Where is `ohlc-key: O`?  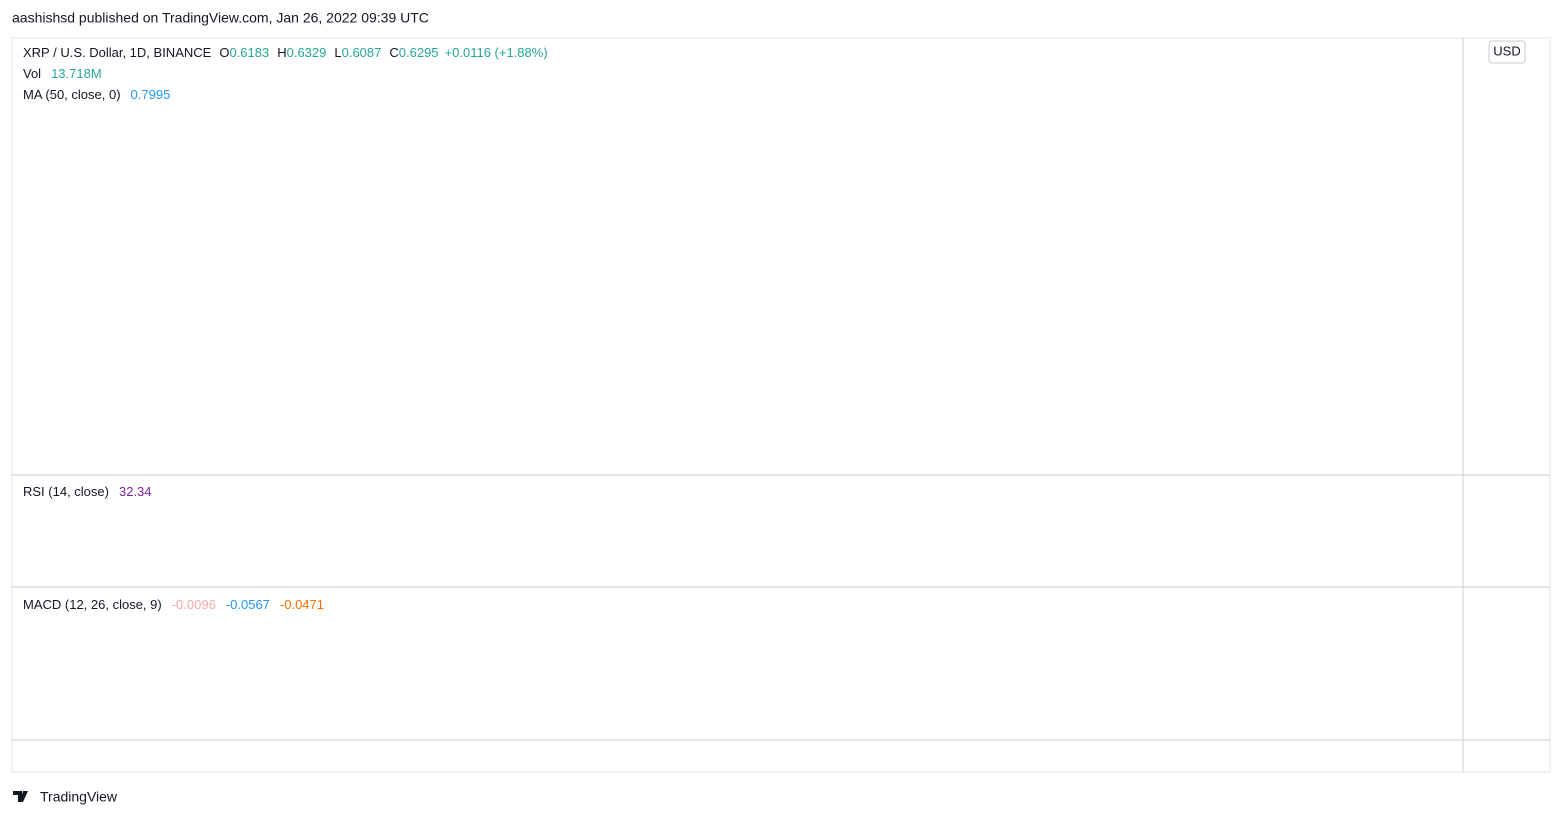
ohlc-key: O is located at coordinates (224, 52).